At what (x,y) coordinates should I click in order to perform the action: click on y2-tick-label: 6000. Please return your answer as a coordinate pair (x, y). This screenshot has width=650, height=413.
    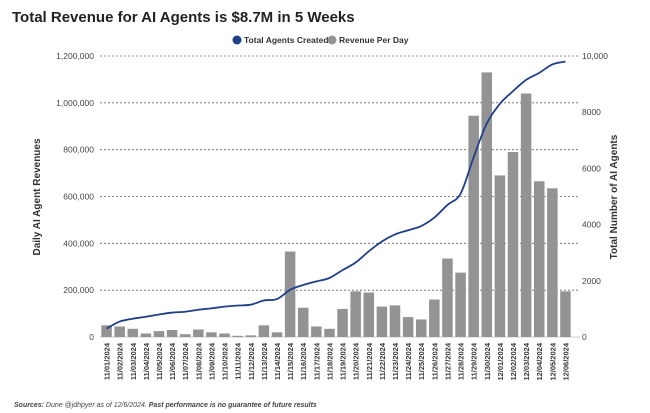
    Looking at the image, I should click on (591, 168).